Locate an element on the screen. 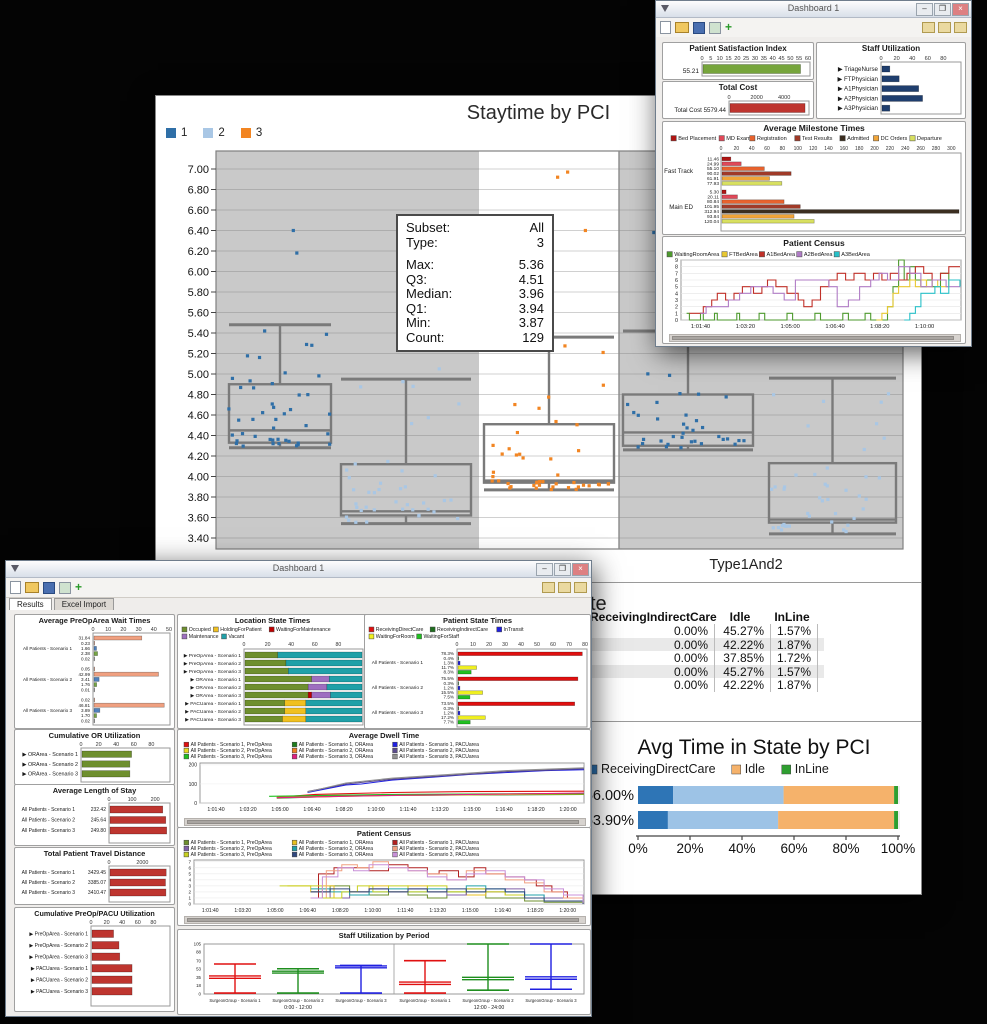 Image resolution: width=987 pixels, height=1024 pixels. svg-text: 2 is located at coordinates (189, 892).